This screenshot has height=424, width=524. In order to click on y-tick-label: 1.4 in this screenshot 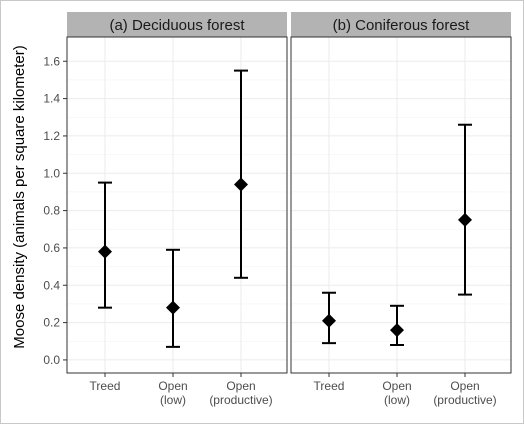, I will do `click(51, 99)`.